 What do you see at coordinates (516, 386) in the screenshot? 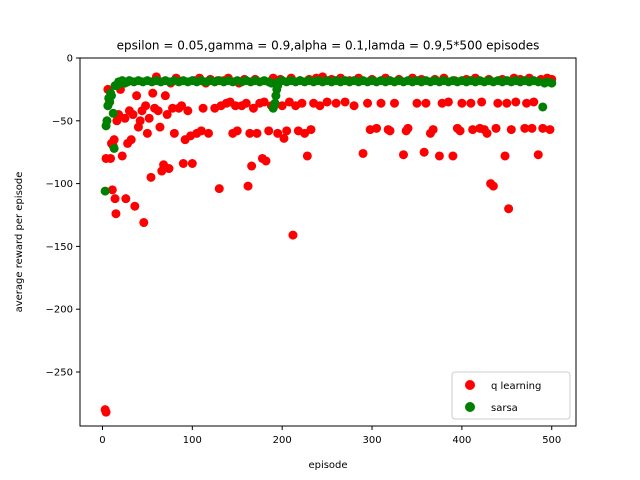
I see `legend-label-q-learning: q learning` at bounding box center [516, 386].